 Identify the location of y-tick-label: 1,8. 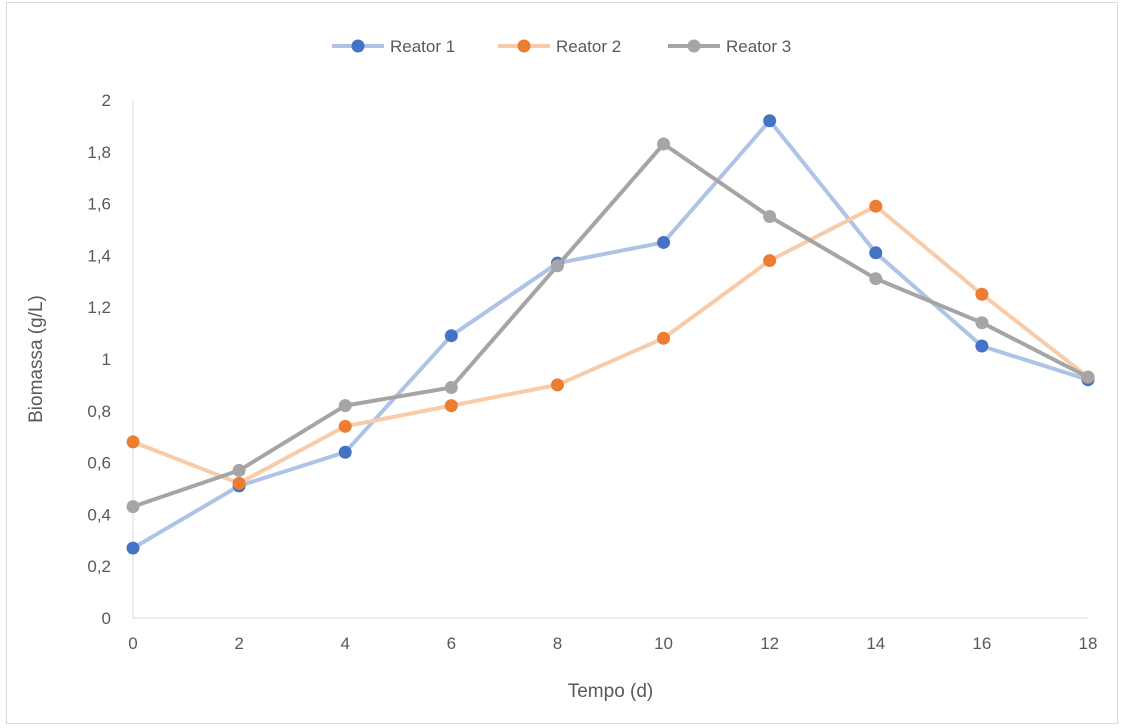
(99, 152).